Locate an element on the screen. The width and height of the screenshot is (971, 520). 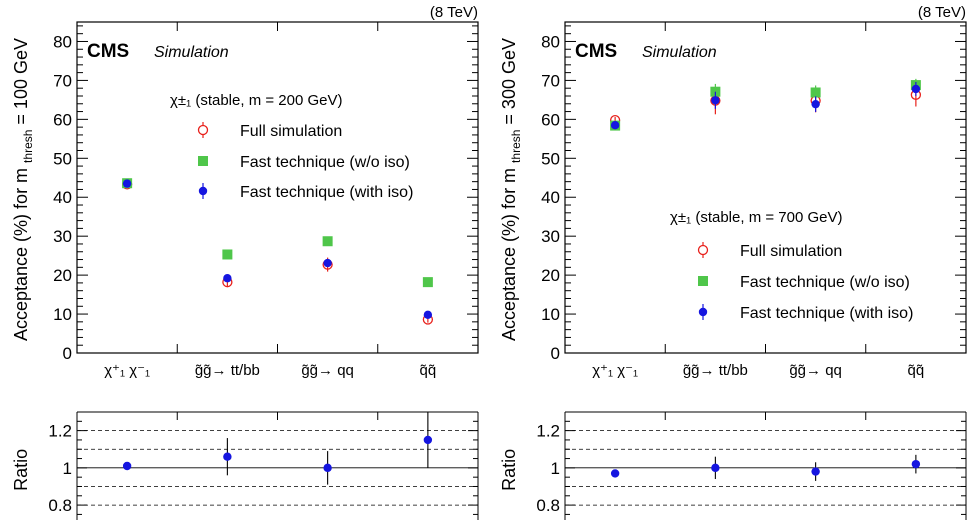
legend-title: χ±₁ (stable, m = 200 GeV) is located at coordinates (256, 100).